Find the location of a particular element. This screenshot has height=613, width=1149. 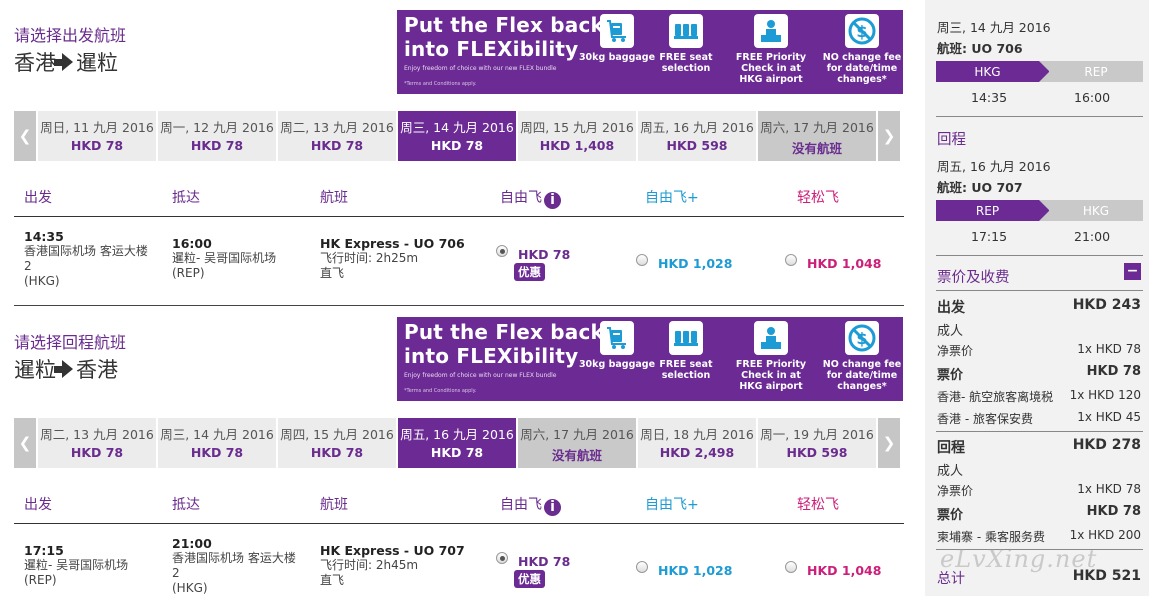

collapse-icon: − is located at coordinates (1132, 271).